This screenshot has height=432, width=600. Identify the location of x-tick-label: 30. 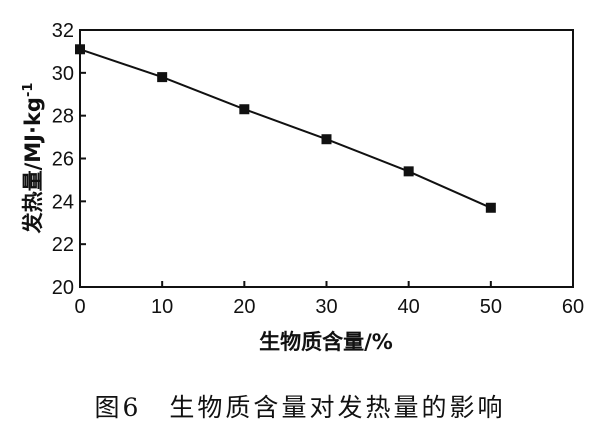
(326, 307).